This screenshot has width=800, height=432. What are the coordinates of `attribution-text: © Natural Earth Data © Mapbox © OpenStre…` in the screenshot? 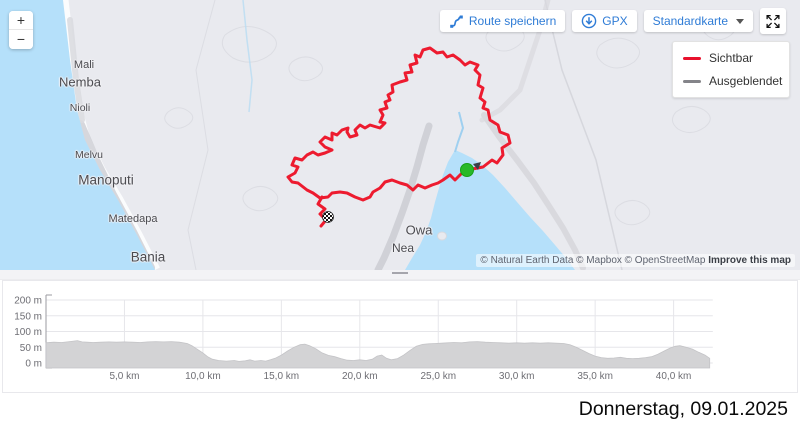 It's located at (594, 260).